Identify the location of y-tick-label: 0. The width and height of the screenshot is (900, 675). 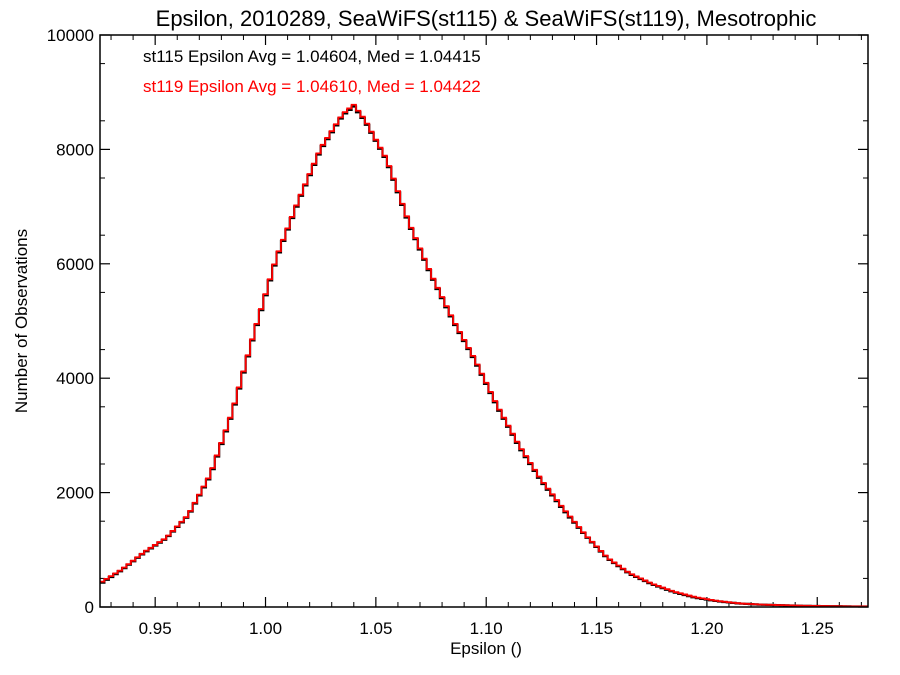
(89, 607).